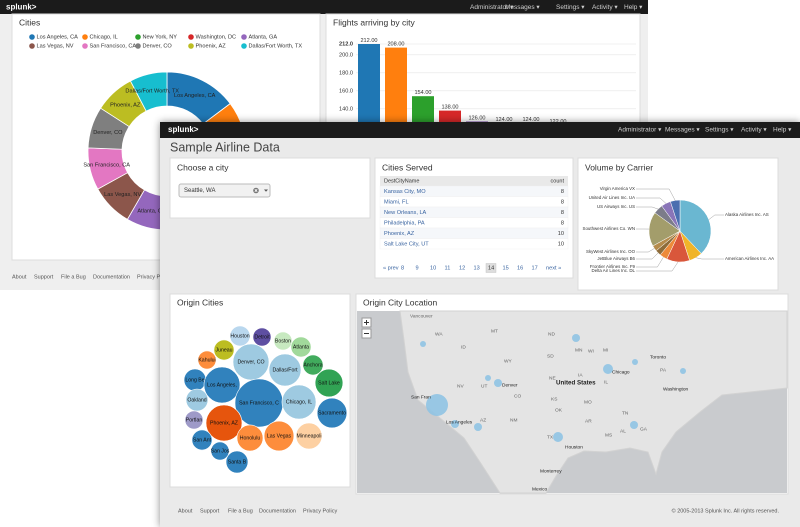 This screenshot has width=800, height=527. I want to click on map-label: IA, so click(580, 375).